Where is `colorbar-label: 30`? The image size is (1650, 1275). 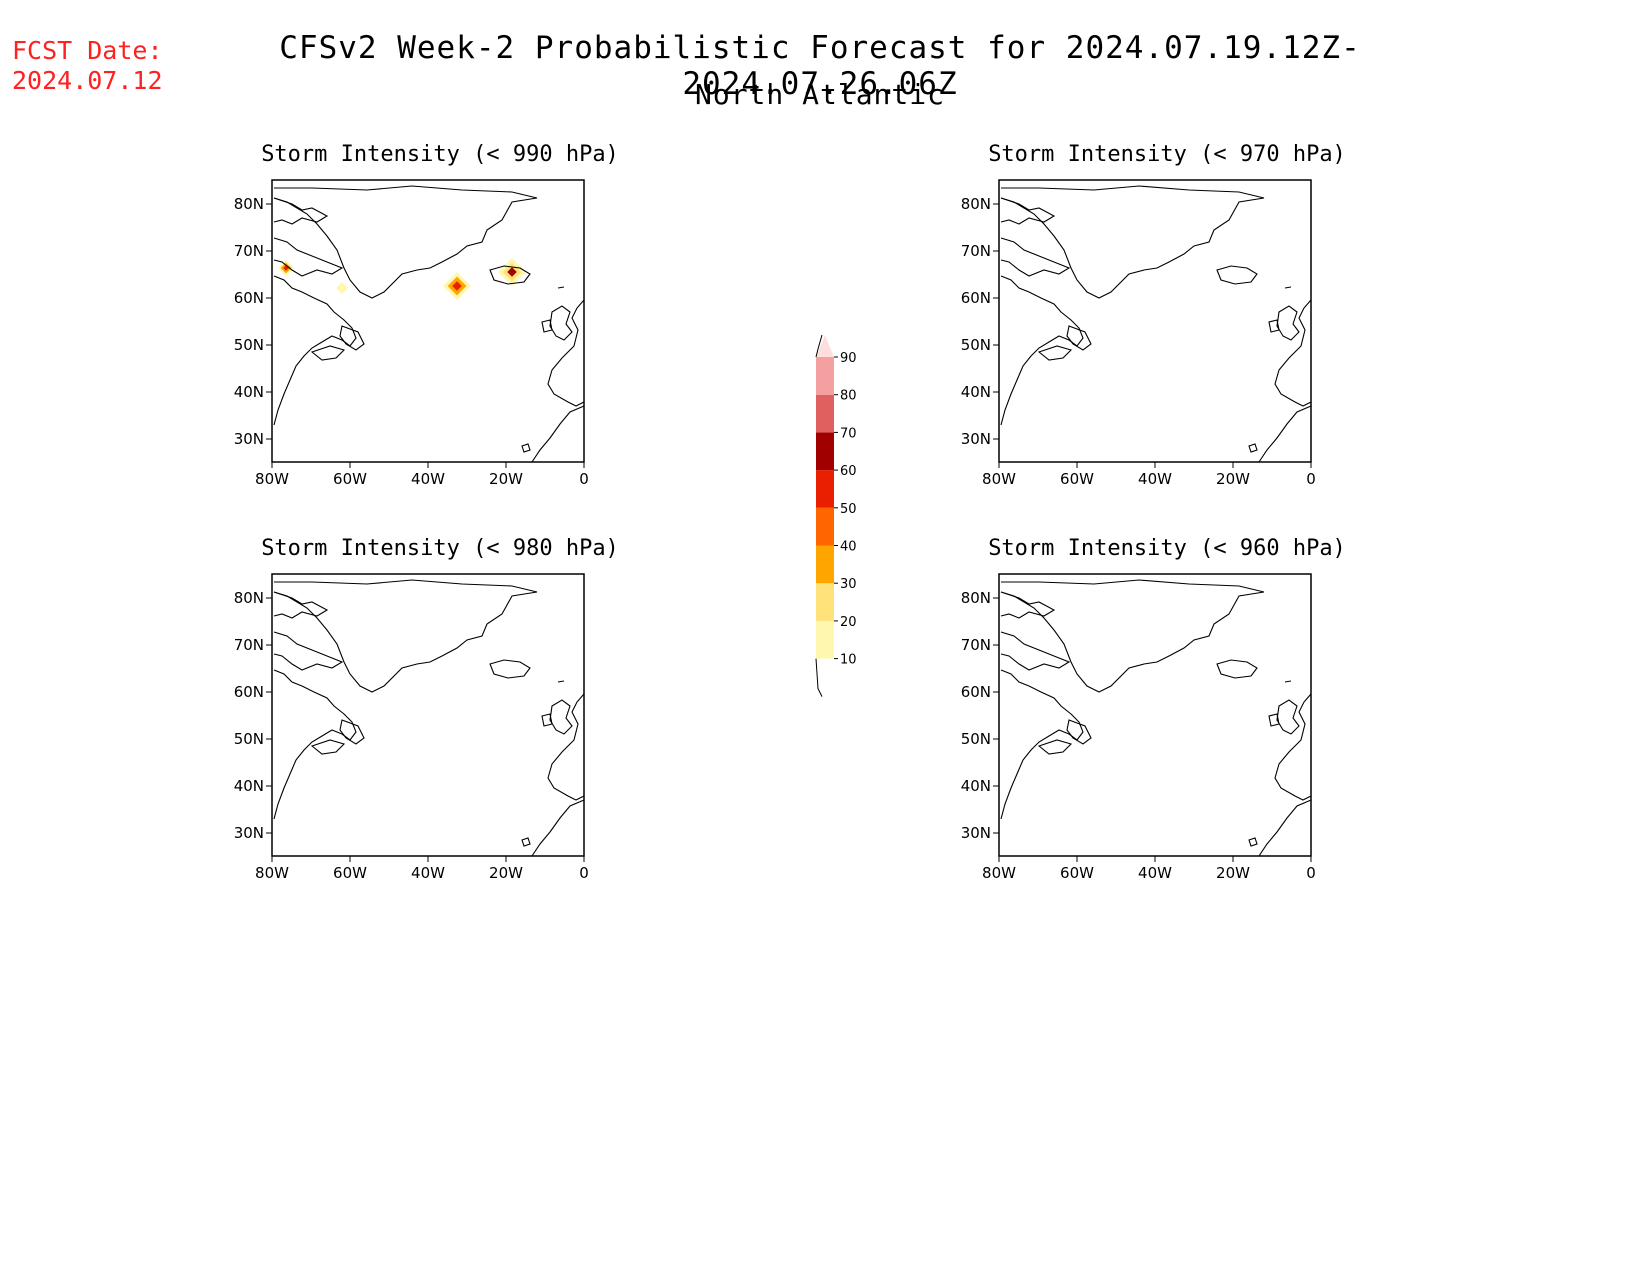
colorbar-label: 30 is located at coordinates (848, 584).